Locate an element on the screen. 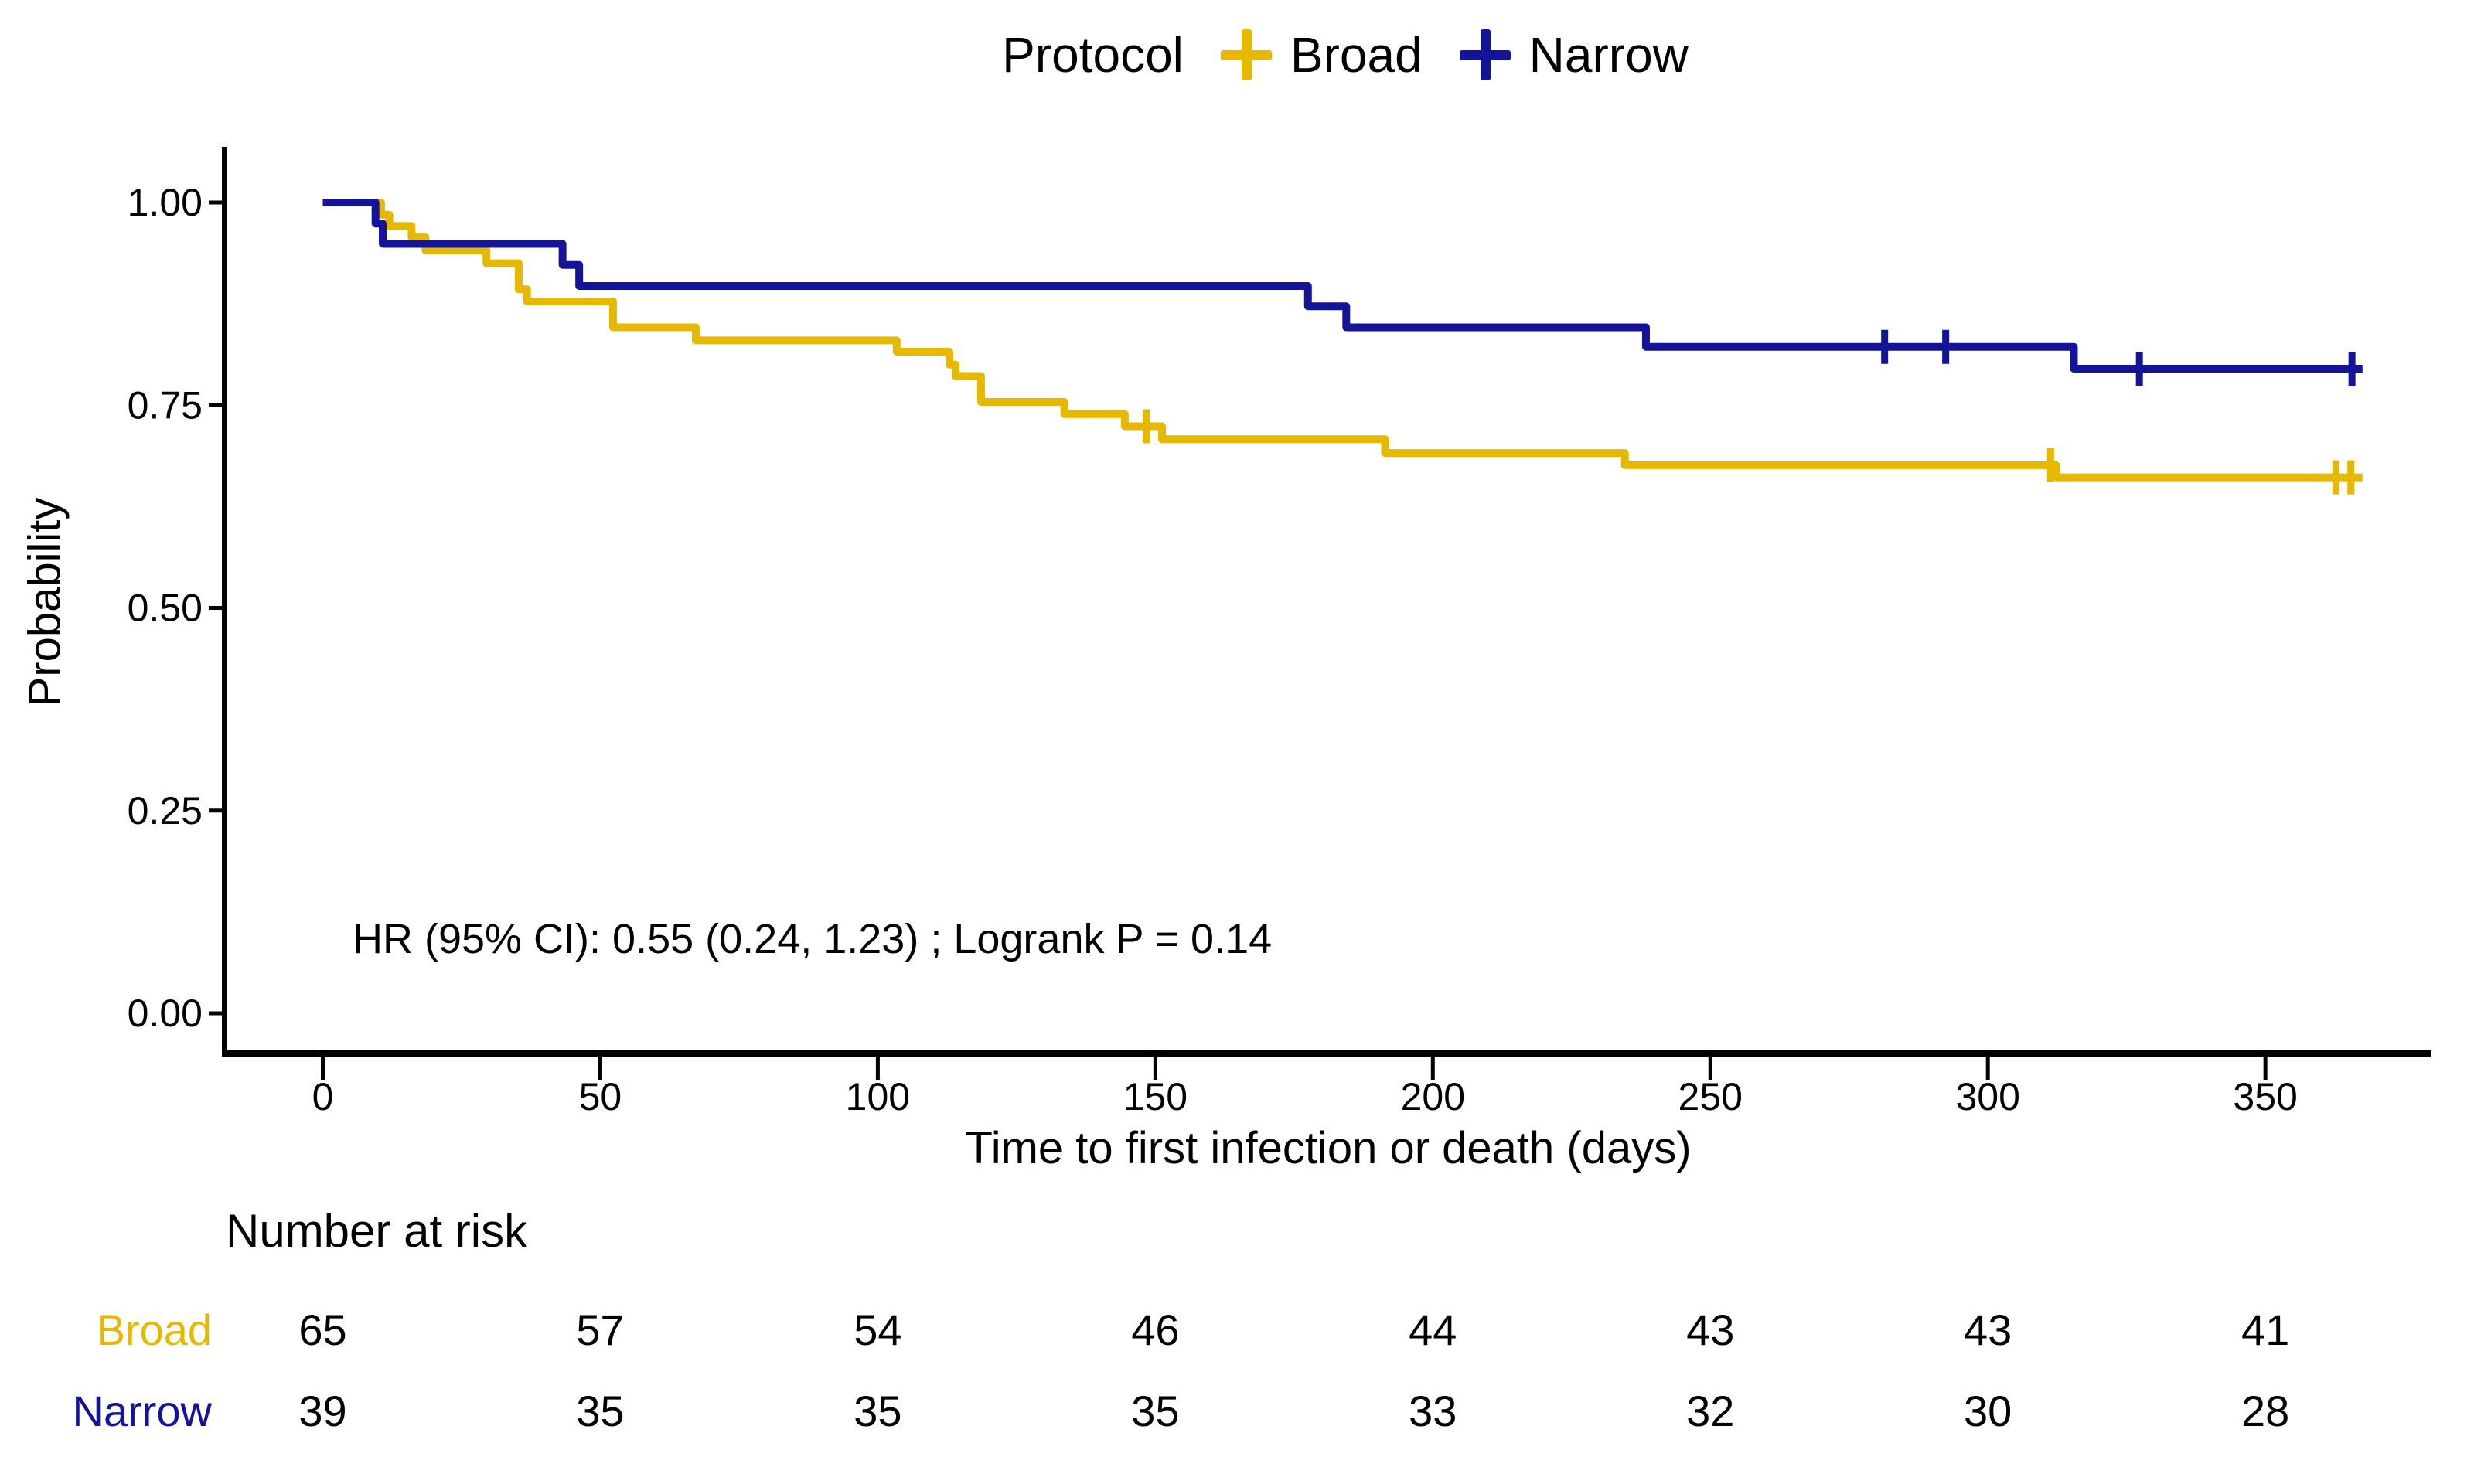 Image resolution: width=2474 pixels, height=1484 pixels. x-tick-label: 50 is located at coordinates (600, 1096).